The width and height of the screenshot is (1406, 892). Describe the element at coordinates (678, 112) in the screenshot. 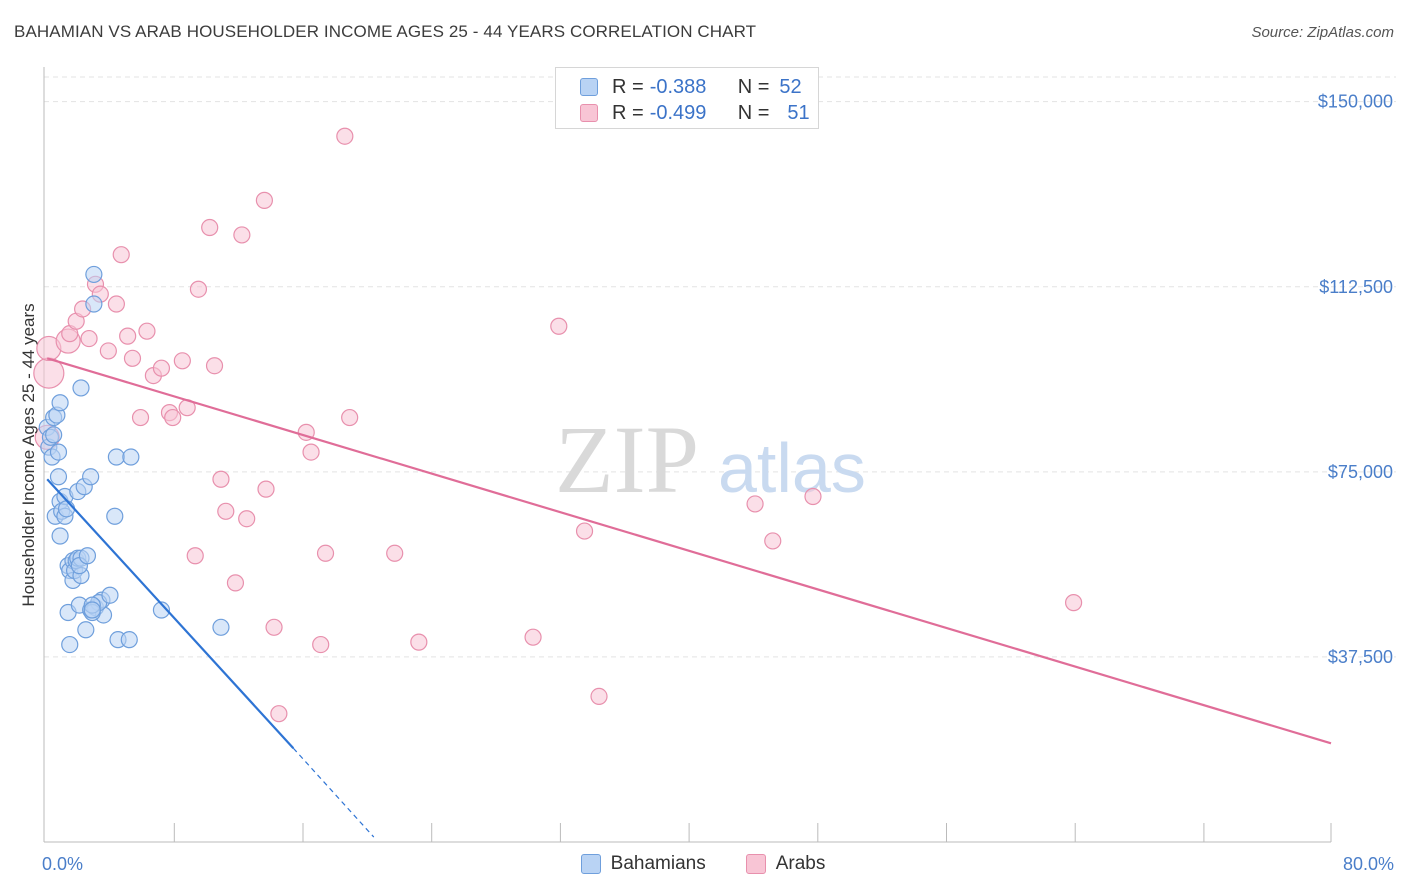

I see `r-value: -0.499` at that location.